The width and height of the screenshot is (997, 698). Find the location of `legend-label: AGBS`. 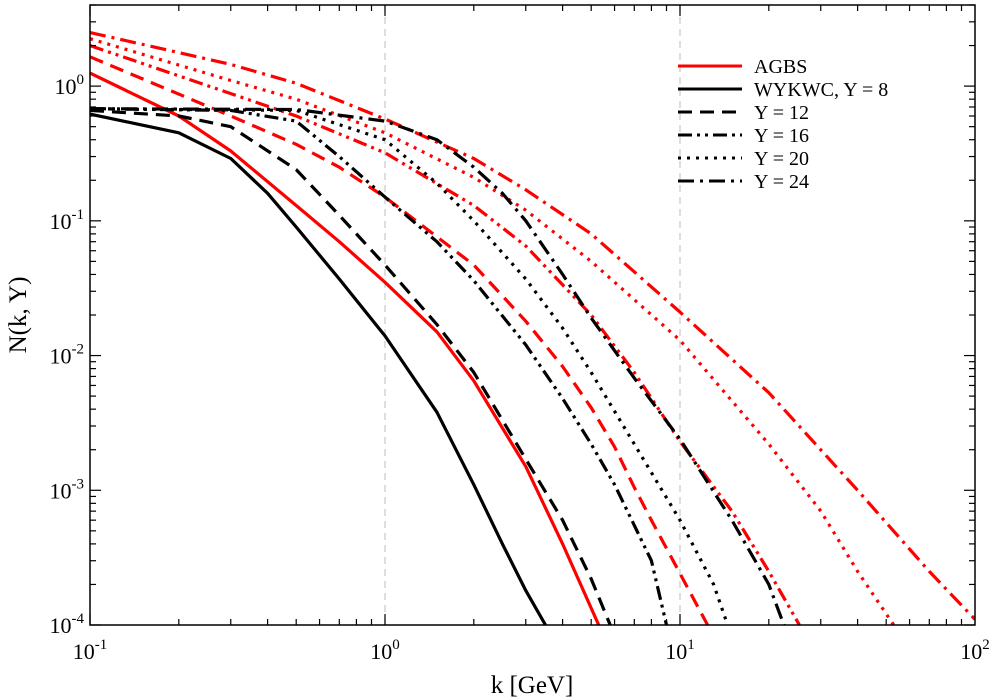

legend-label: AGBS is located at coordinates (780, 67).